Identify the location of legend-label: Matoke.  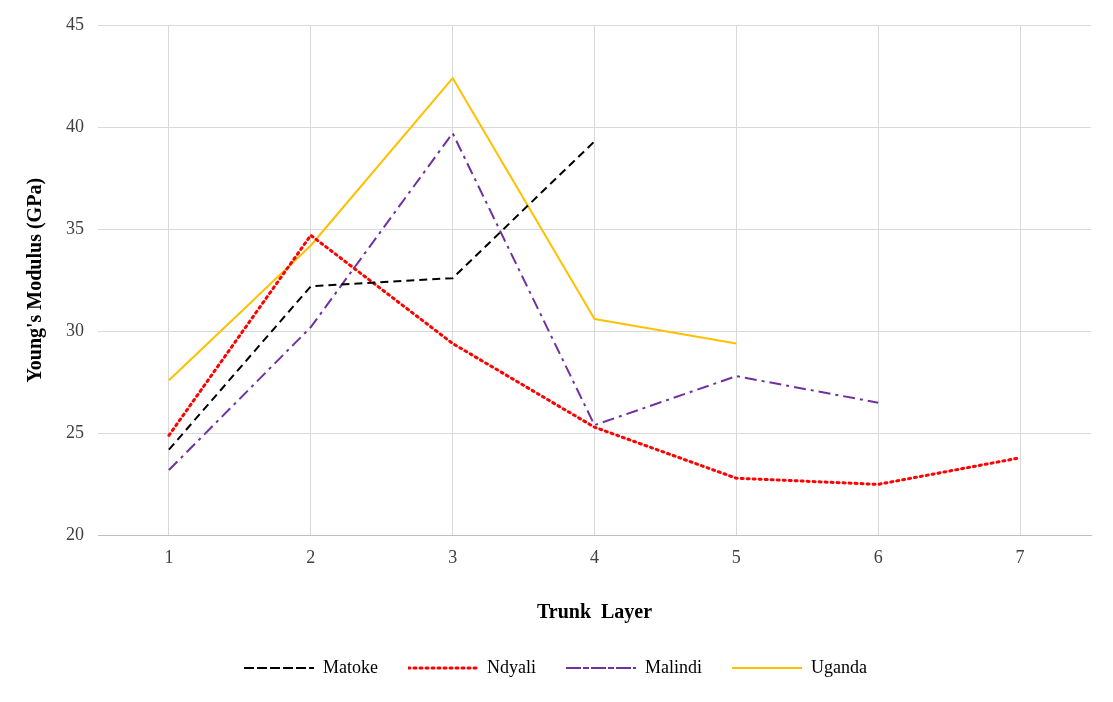
(351, 666).